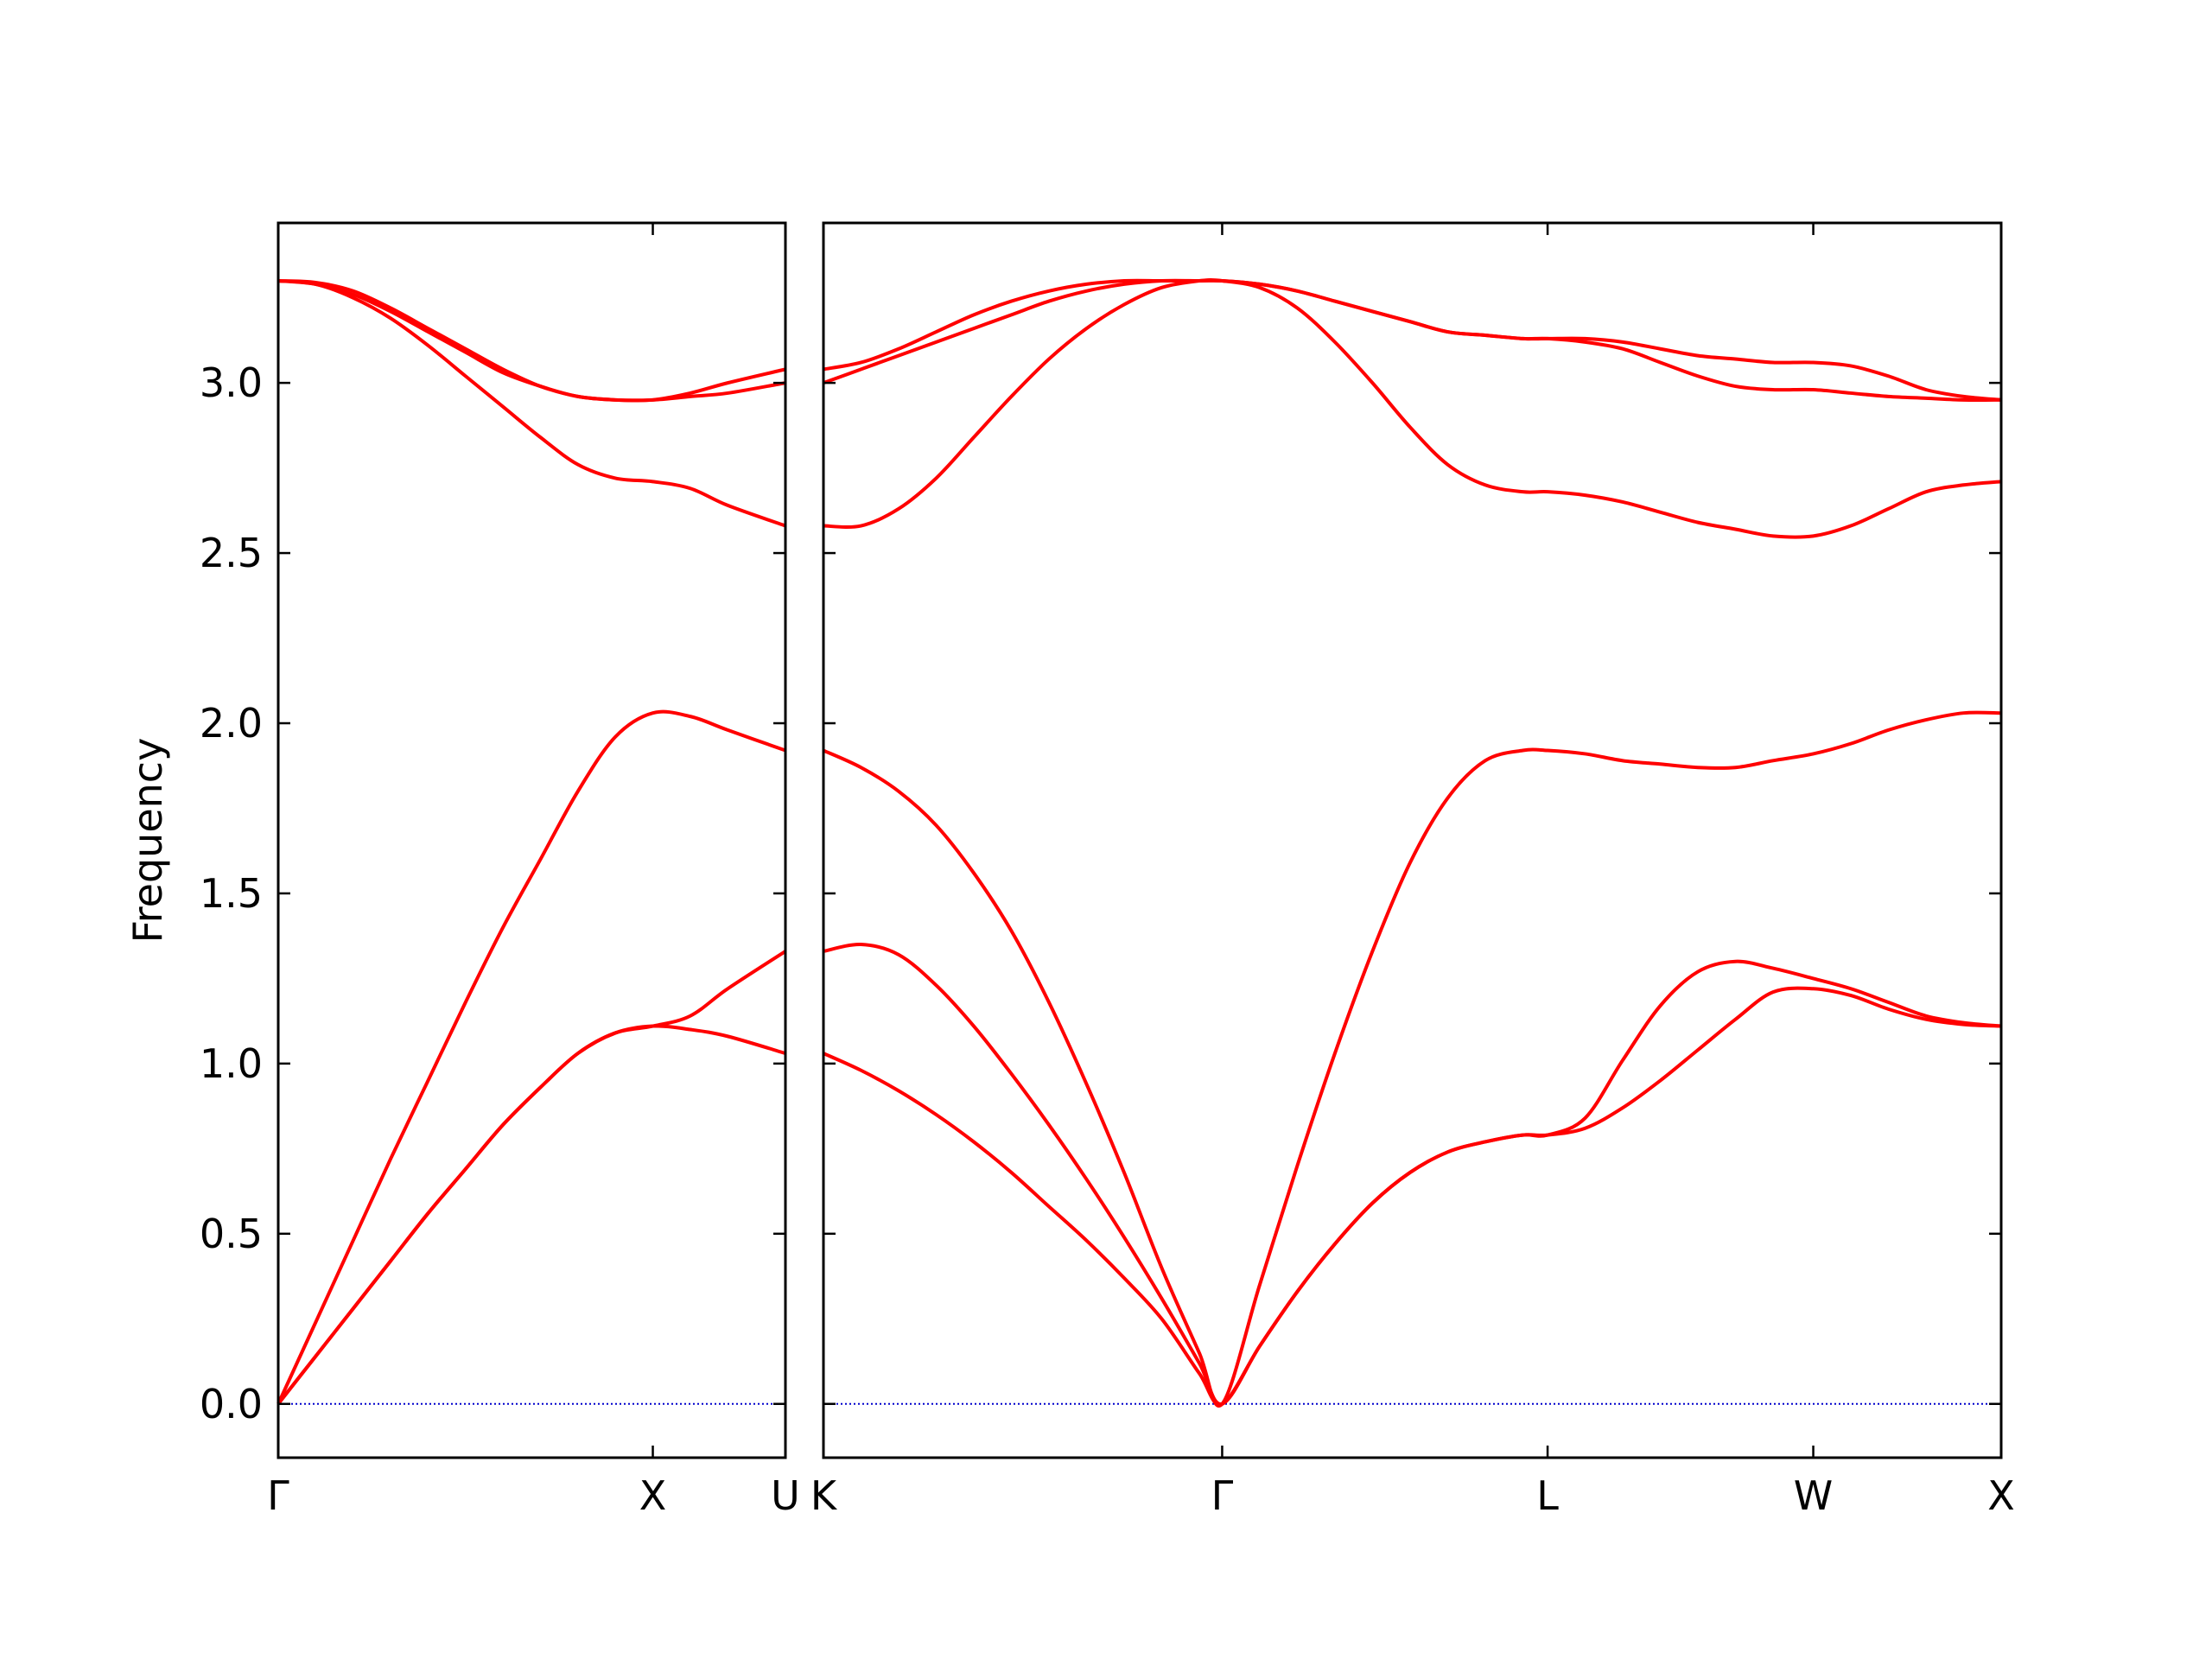 This screenshot has height=1659, width=2212. Describe the element at coordinates (824, 1495) in the screenshot. I see `x-tick-label: K` at that location.